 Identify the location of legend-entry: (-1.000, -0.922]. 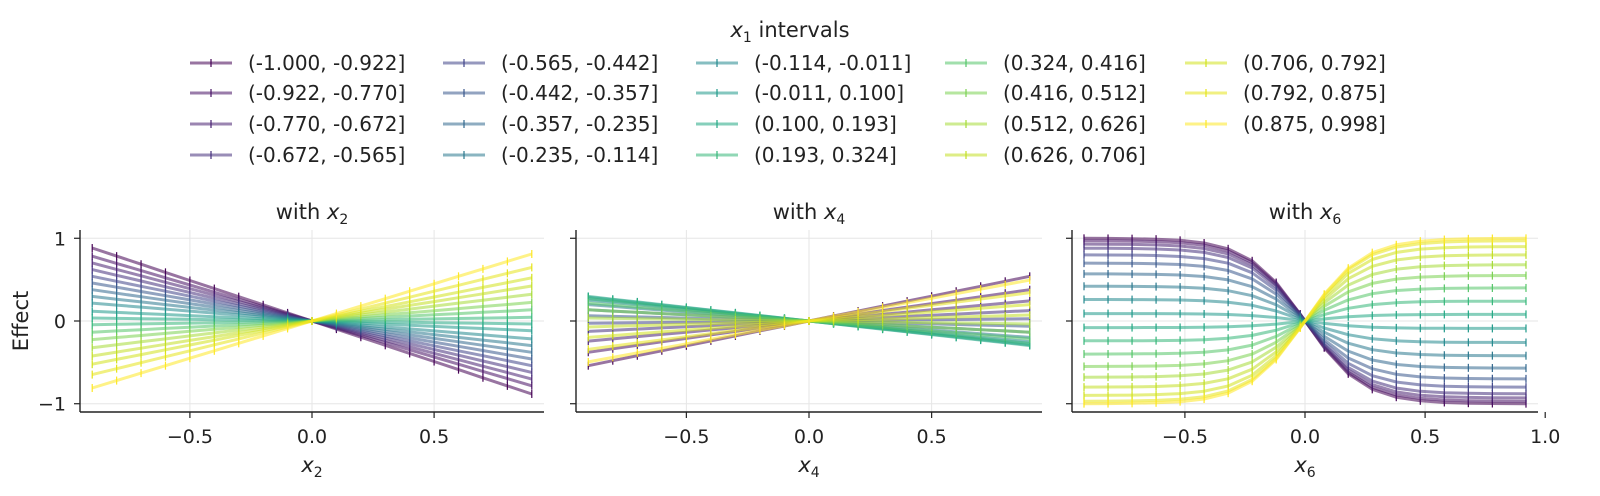
(297, 63).